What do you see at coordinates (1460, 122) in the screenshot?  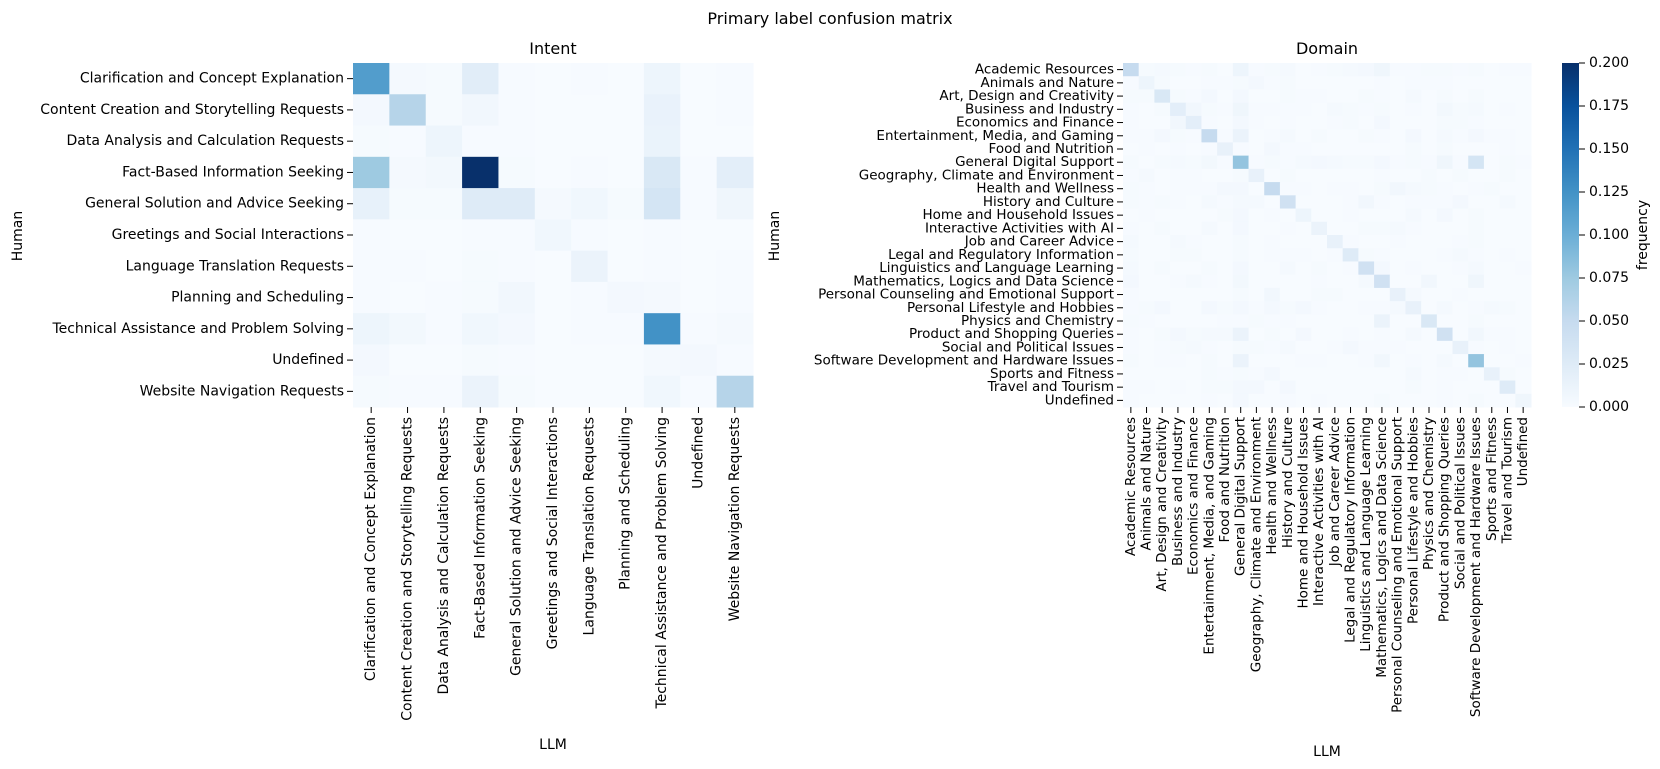 I see `domain-cell-r4-c21` at bounding box center [1460, 122].